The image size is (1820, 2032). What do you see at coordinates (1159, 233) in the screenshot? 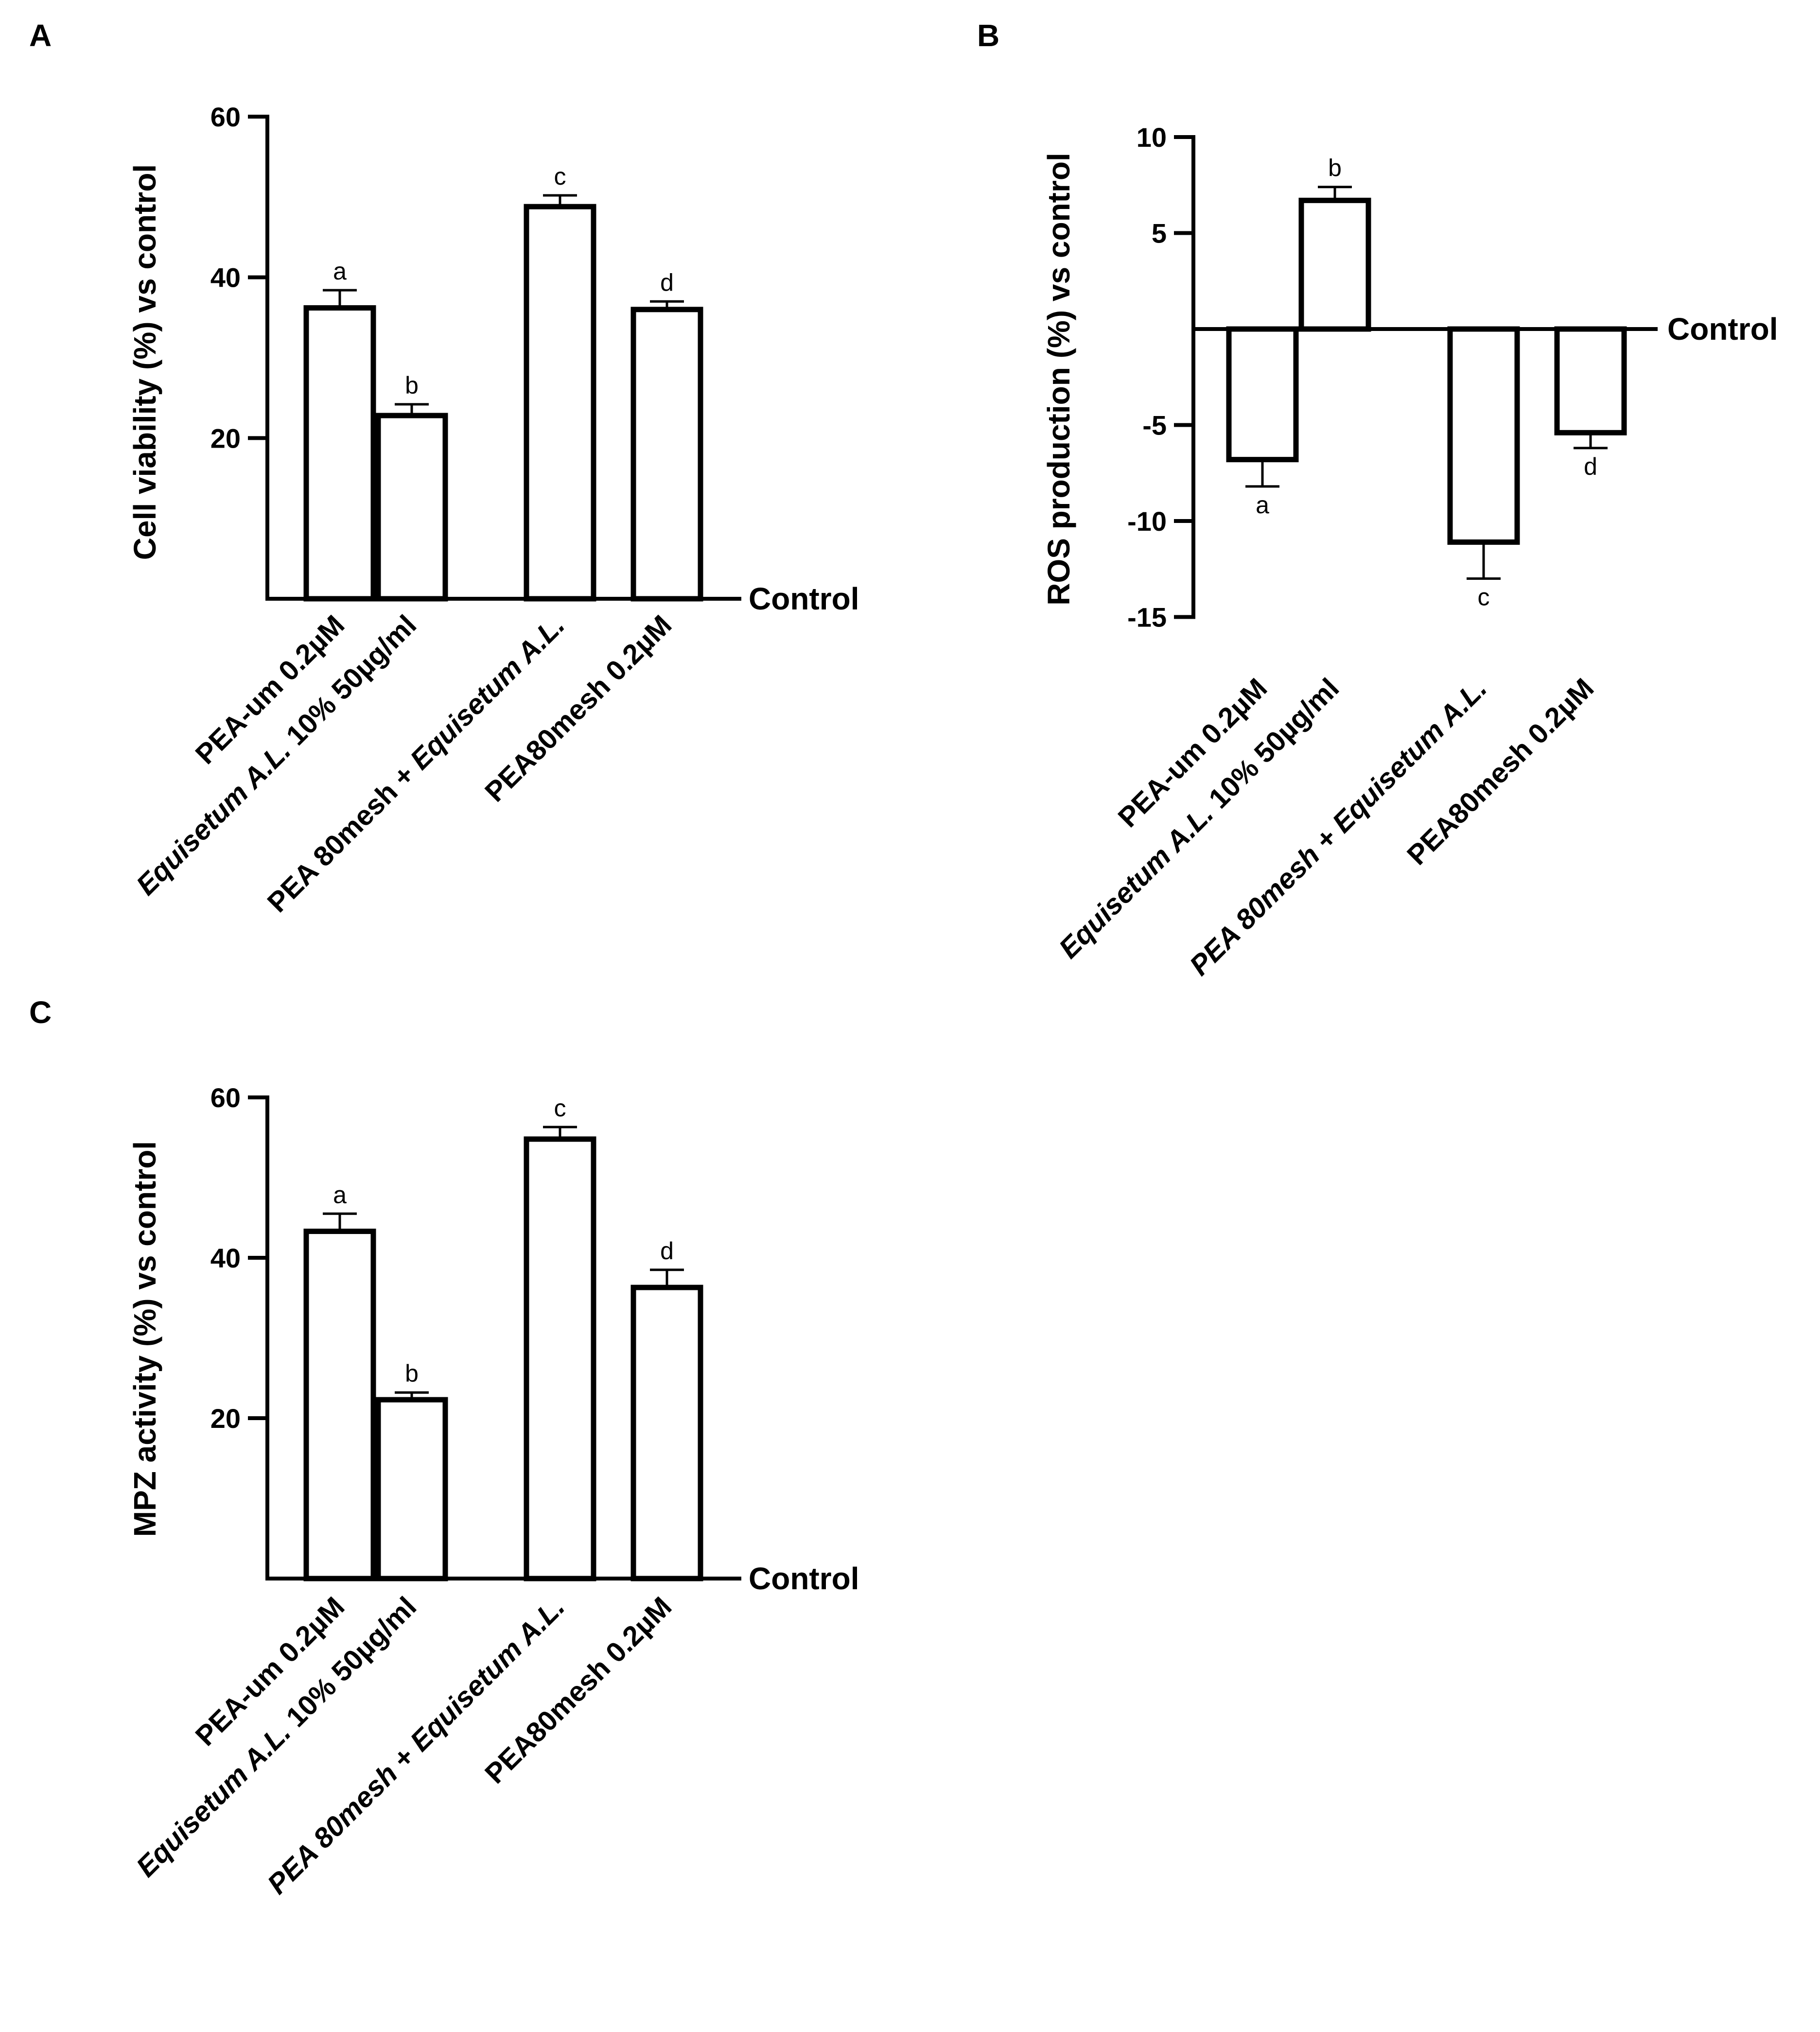
I see `y-tick-label: 5` at bounding box center [1159, 233].